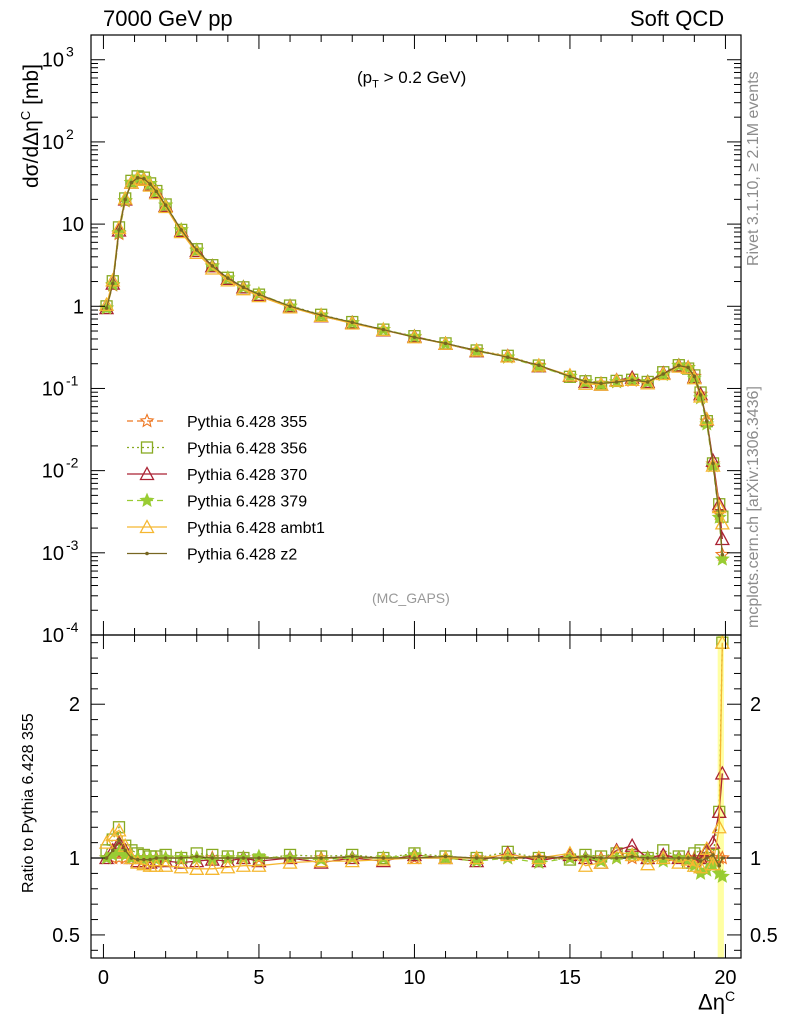 The height and width of the screenshot is (1024, 786). Describe the element at coordinates (677, 18) in the screenshot. I see `process-label: Soft QCD` at that location.